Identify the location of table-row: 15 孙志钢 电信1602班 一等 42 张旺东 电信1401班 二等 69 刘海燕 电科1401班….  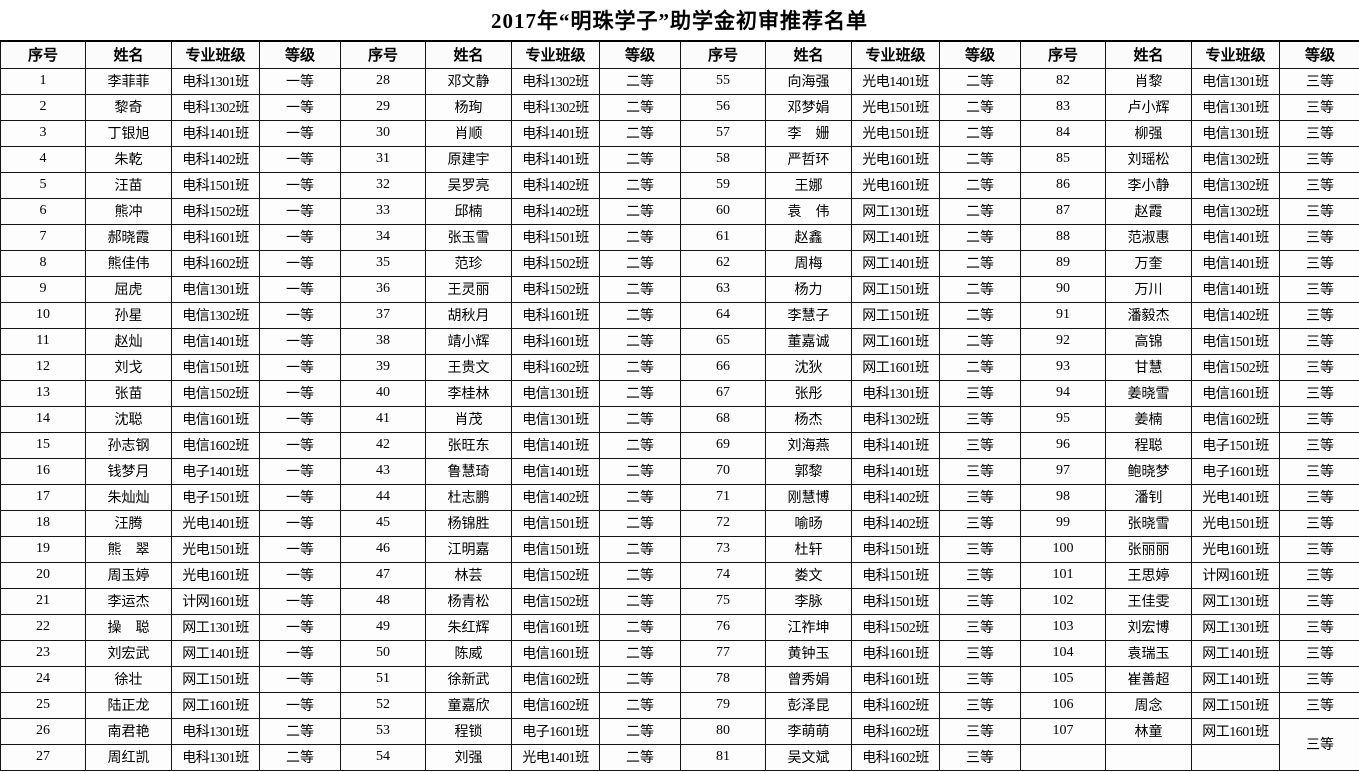
(679, 445).